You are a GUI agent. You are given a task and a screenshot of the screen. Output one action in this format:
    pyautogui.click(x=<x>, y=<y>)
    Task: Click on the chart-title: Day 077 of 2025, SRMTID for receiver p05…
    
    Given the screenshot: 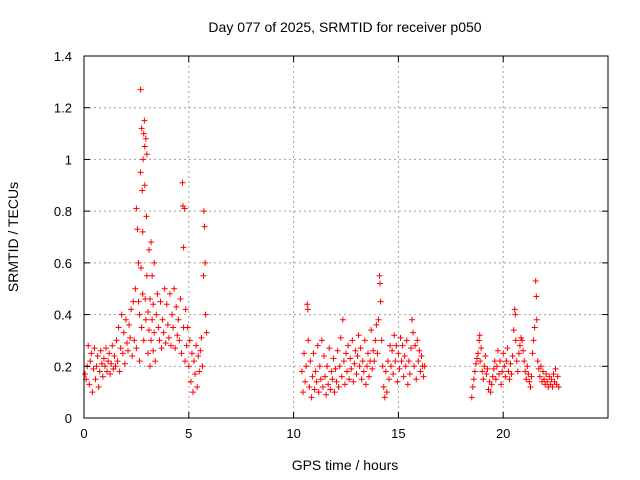 What is the action you would take?
    pyautogui.click(x=344, y=27)
    